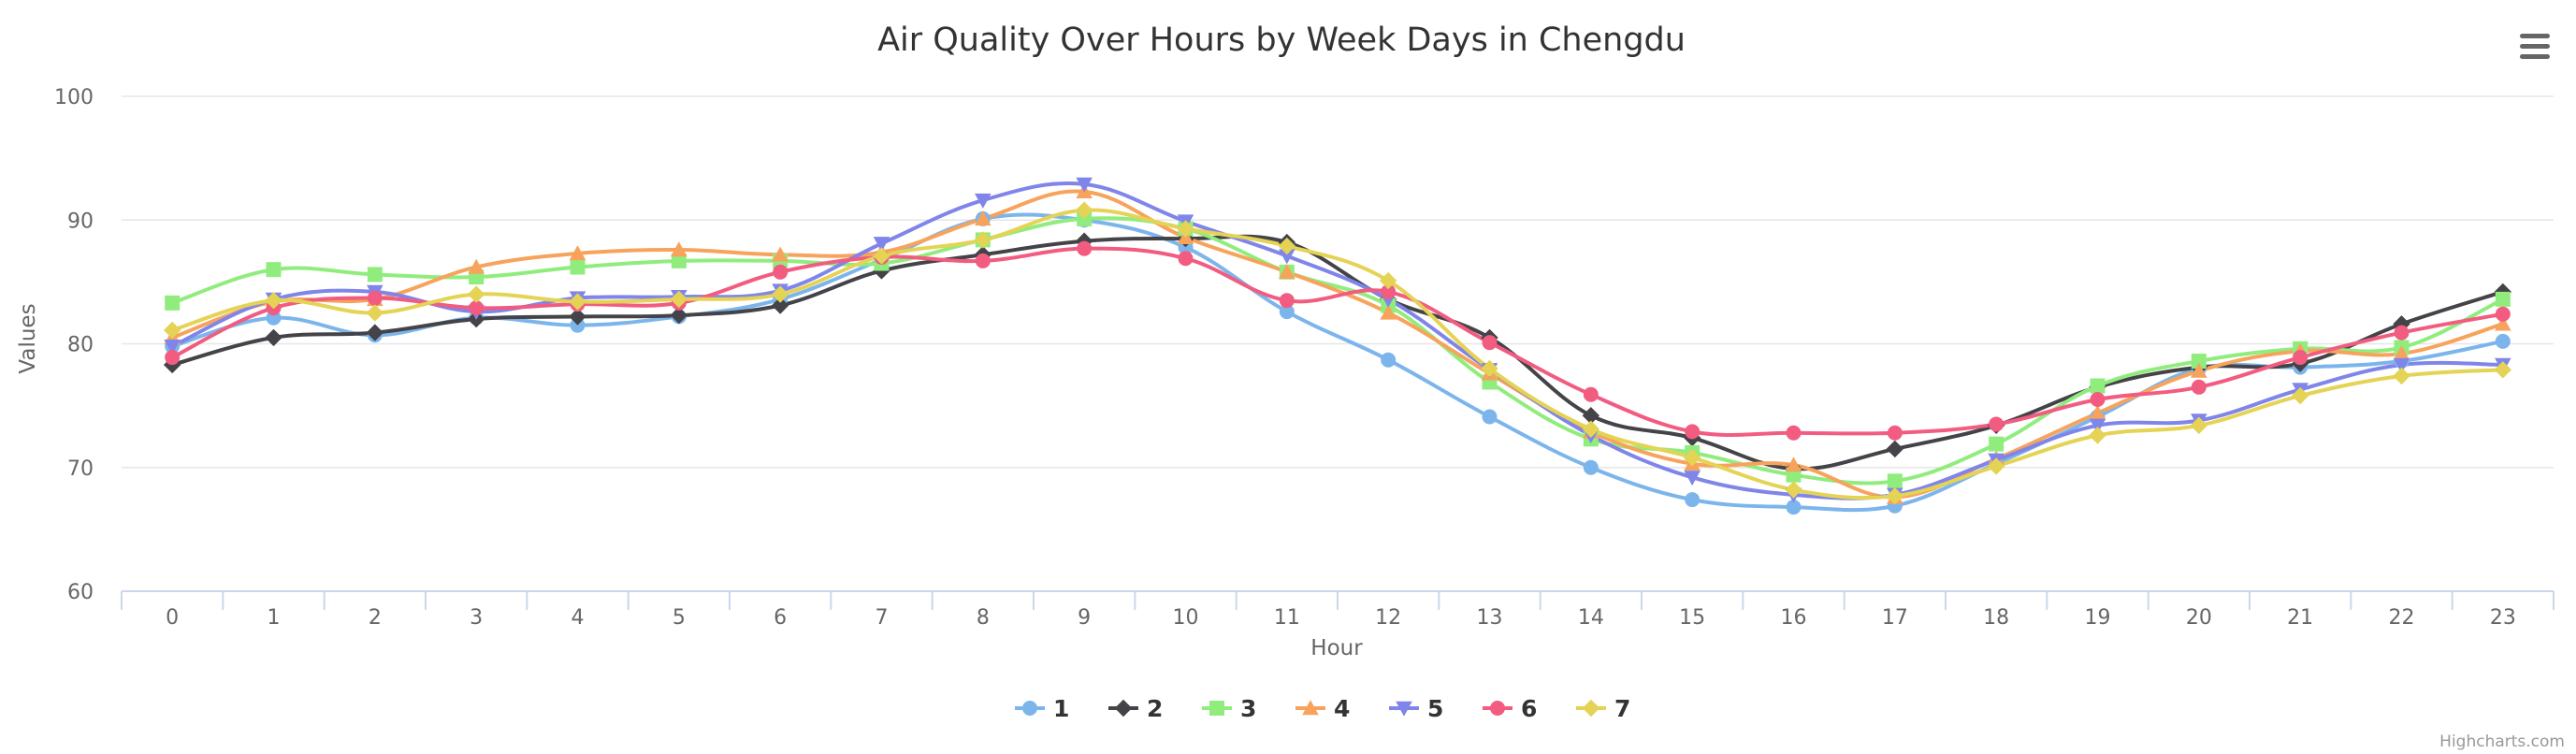 Image resolution: width=2576 pixels, height=754 pixels. What do you see at coordinates (1510, 708) in the screenshot?
I see `legend-item-6: 6` at bounding box center [1510, 708].